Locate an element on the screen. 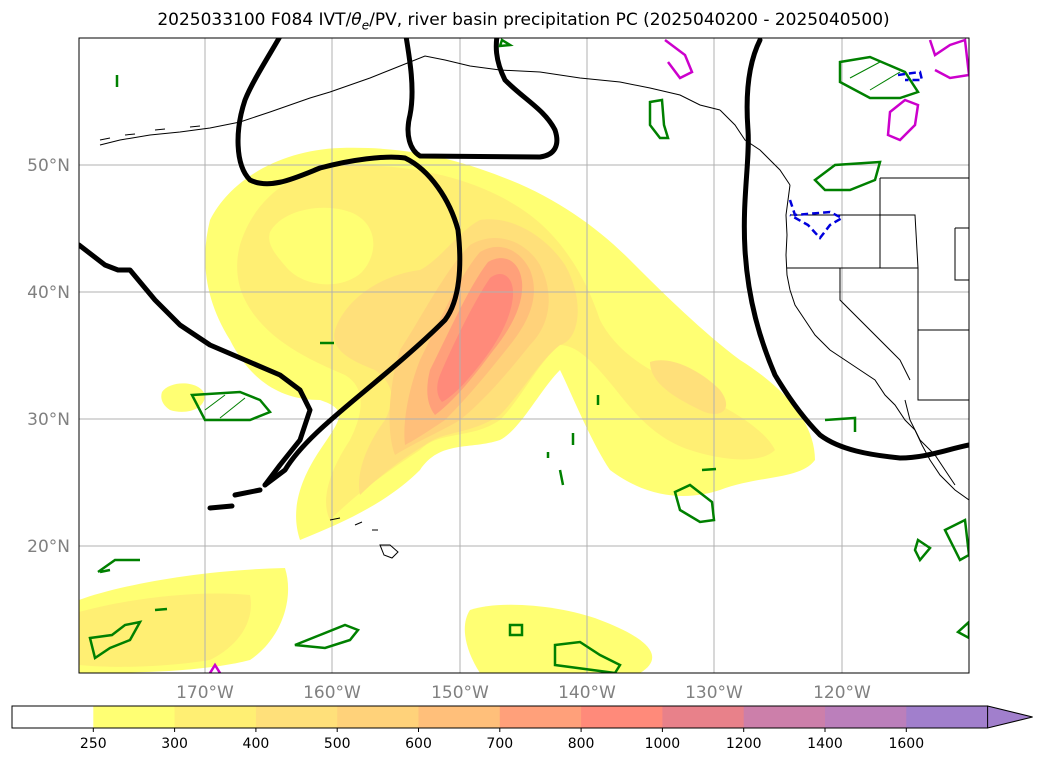  pv-contour-central is located at coordinates (349, 263).